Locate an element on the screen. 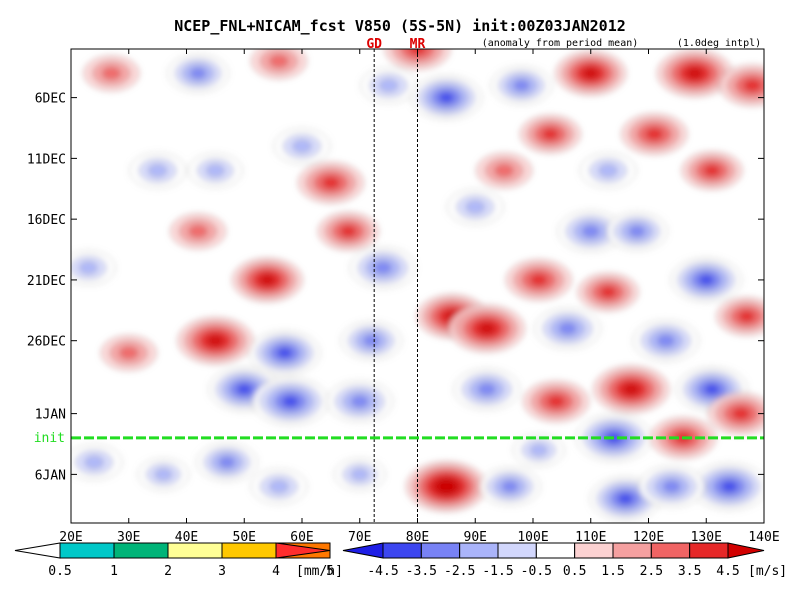 The height and width of the screenshot is (600, 800). chart-subtitle-left: (anomaly from period mean) is located at coordinates (560, 43).